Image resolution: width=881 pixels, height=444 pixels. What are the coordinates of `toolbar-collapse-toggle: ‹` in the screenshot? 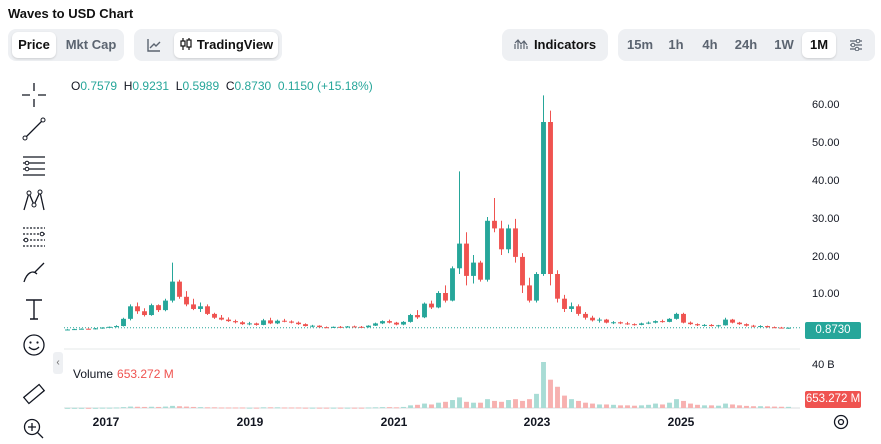 It's located at (58, 363).